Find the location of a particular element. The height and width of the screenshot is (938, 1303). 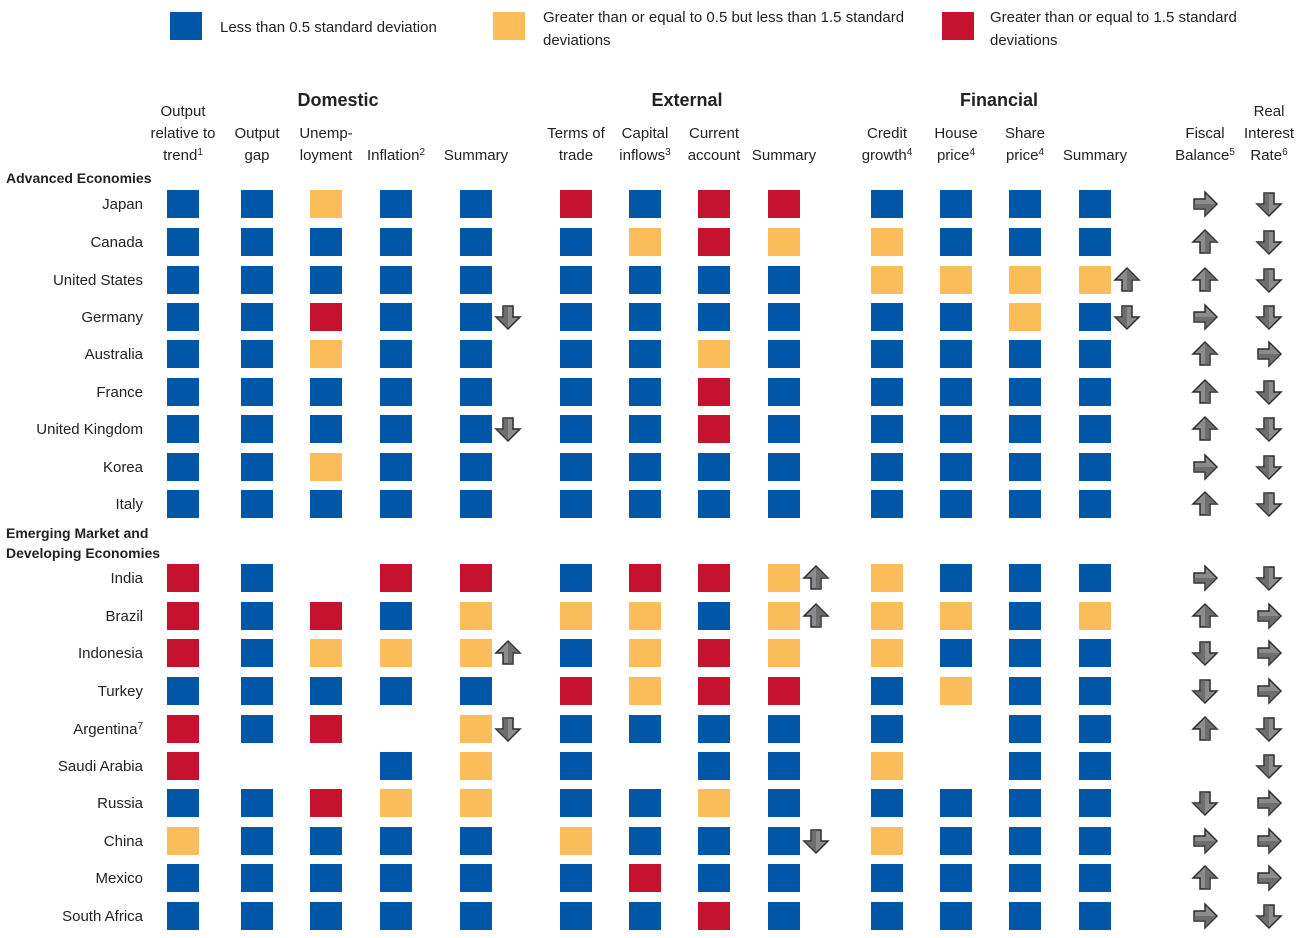

column-header: Output is located at coordinates (183, 111).